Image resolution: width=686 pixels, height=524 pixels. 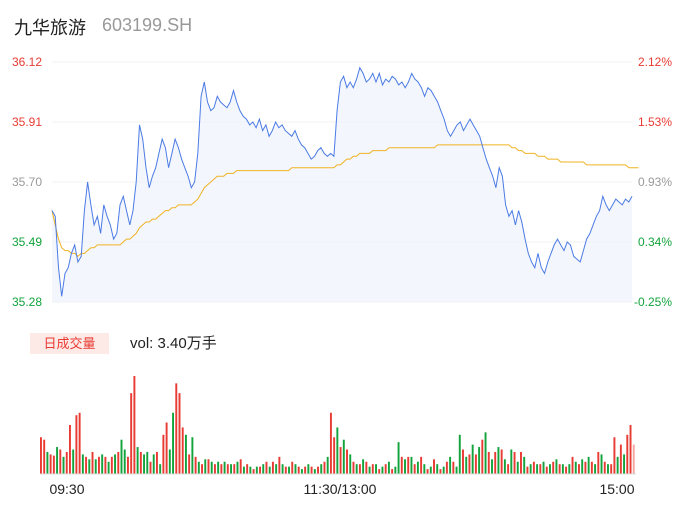 I want to click on percent-tick-label: 0.34%, so click(x=655, y=242).